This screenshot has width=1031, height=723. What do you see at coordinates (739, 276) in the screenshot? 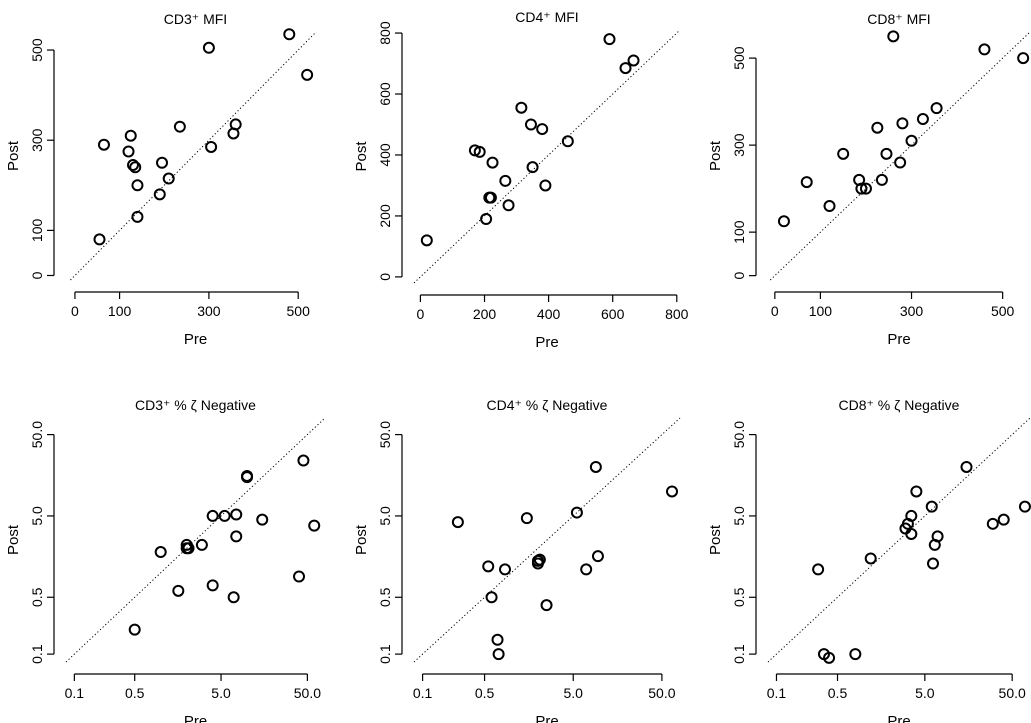
I see `panel-3-y-tick-label: 0` at bounding box center [739, 276].